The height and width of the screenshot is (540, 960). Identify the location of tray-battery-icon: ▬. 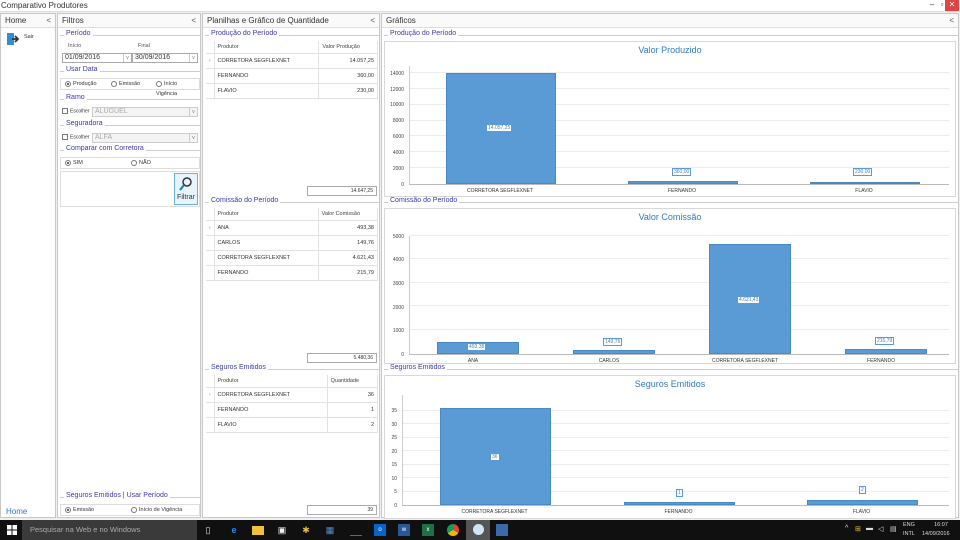
(869, 528).